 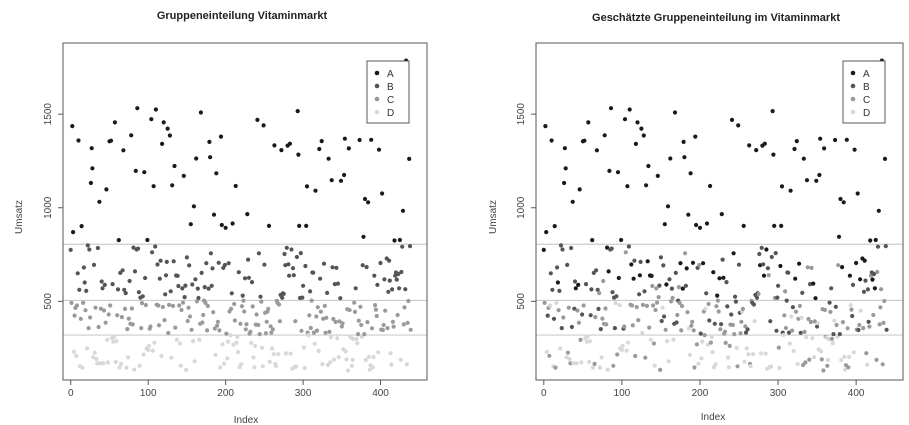 What do you see at coordinates (856, 393) in the screenshot?
I see `x-tick-label: 400` at bounding box center [856, 393].